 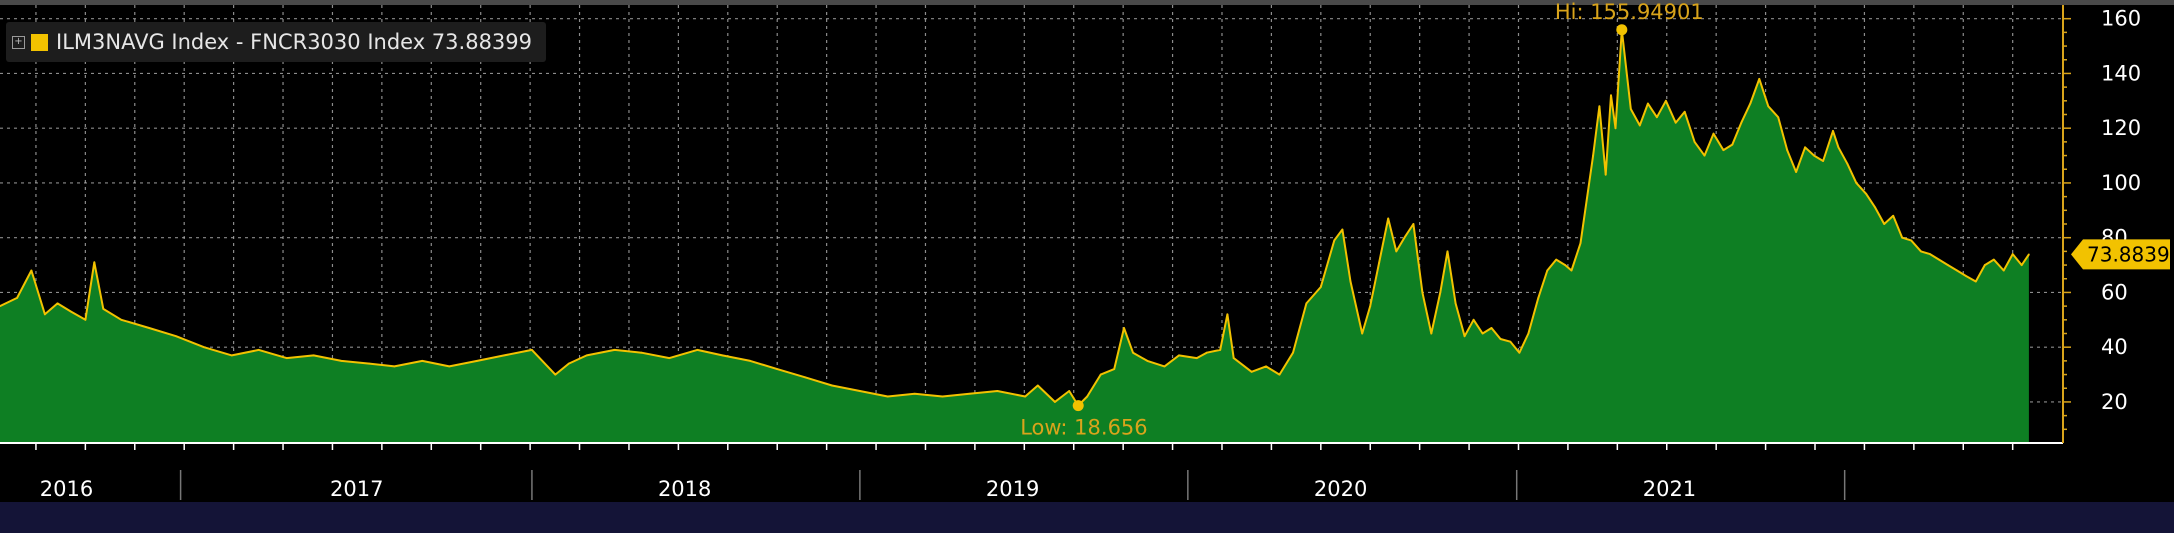 I want to click on x-tick-label: 2021, so click(x=1669, y=489).